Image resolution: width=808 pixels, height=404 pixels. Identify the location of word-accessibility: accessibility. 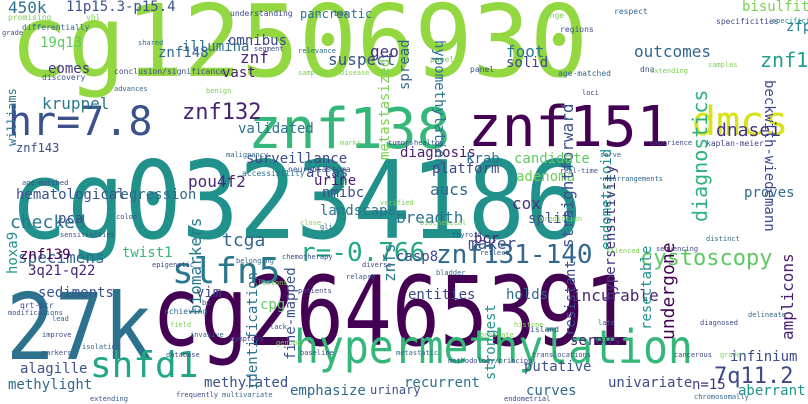
(273, 173).